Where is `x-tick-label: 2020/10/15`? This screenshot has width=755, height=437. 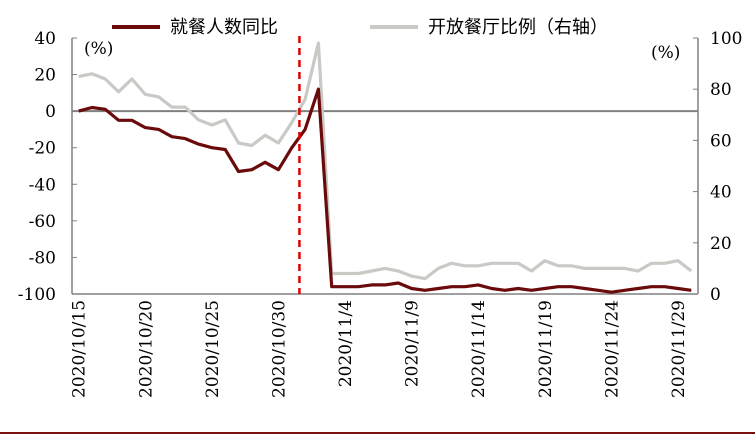 x-tick-label: 2020/10/15 is located at coordinates (80, 349).